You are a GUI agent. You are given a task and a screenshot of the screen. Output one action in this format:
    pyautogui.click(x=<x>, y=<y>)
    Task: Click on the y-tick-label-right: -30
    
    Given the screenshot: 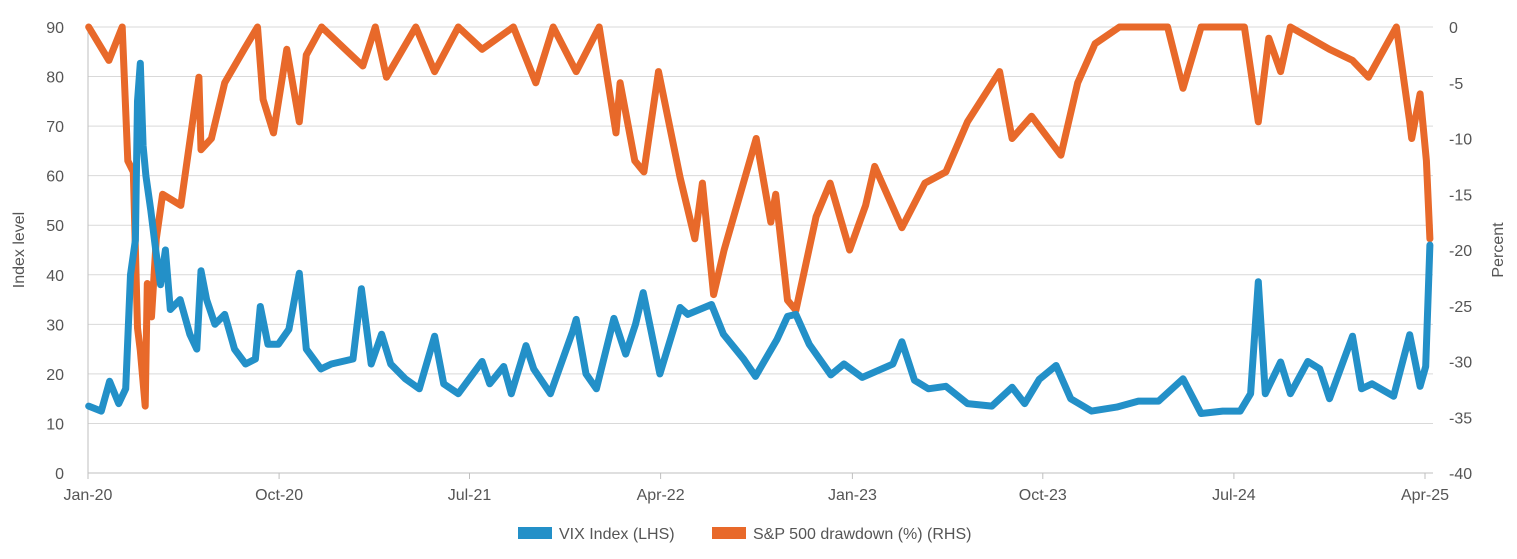 What is the action you would take?
    pyautogui.click(x=1460, y=363)
    